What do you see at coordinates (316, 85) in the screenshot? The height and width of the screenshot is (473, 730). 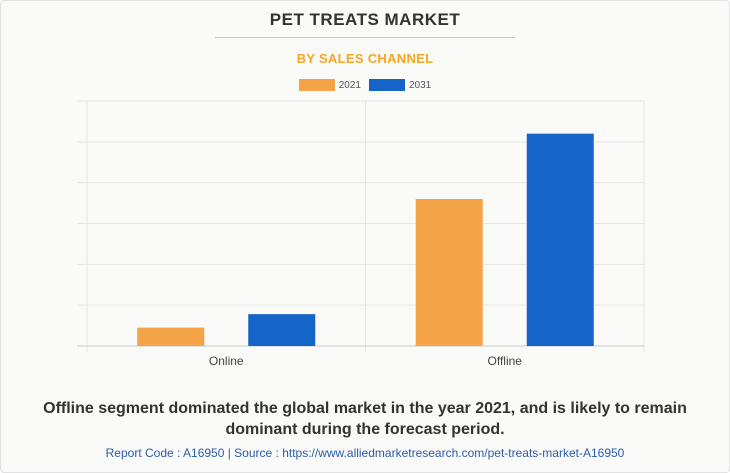 I see `legend-swatch-2021` at bounding box center [316, 85].